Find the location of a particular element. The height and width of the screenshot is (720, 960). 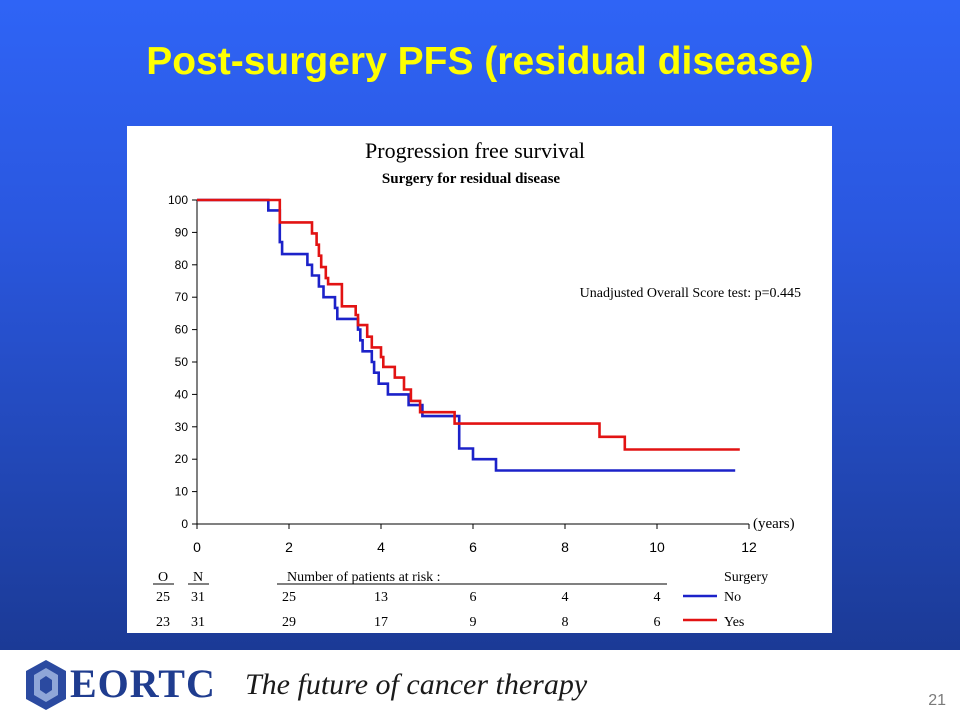

risk-header-n: N is located at coordinates (198, 577).